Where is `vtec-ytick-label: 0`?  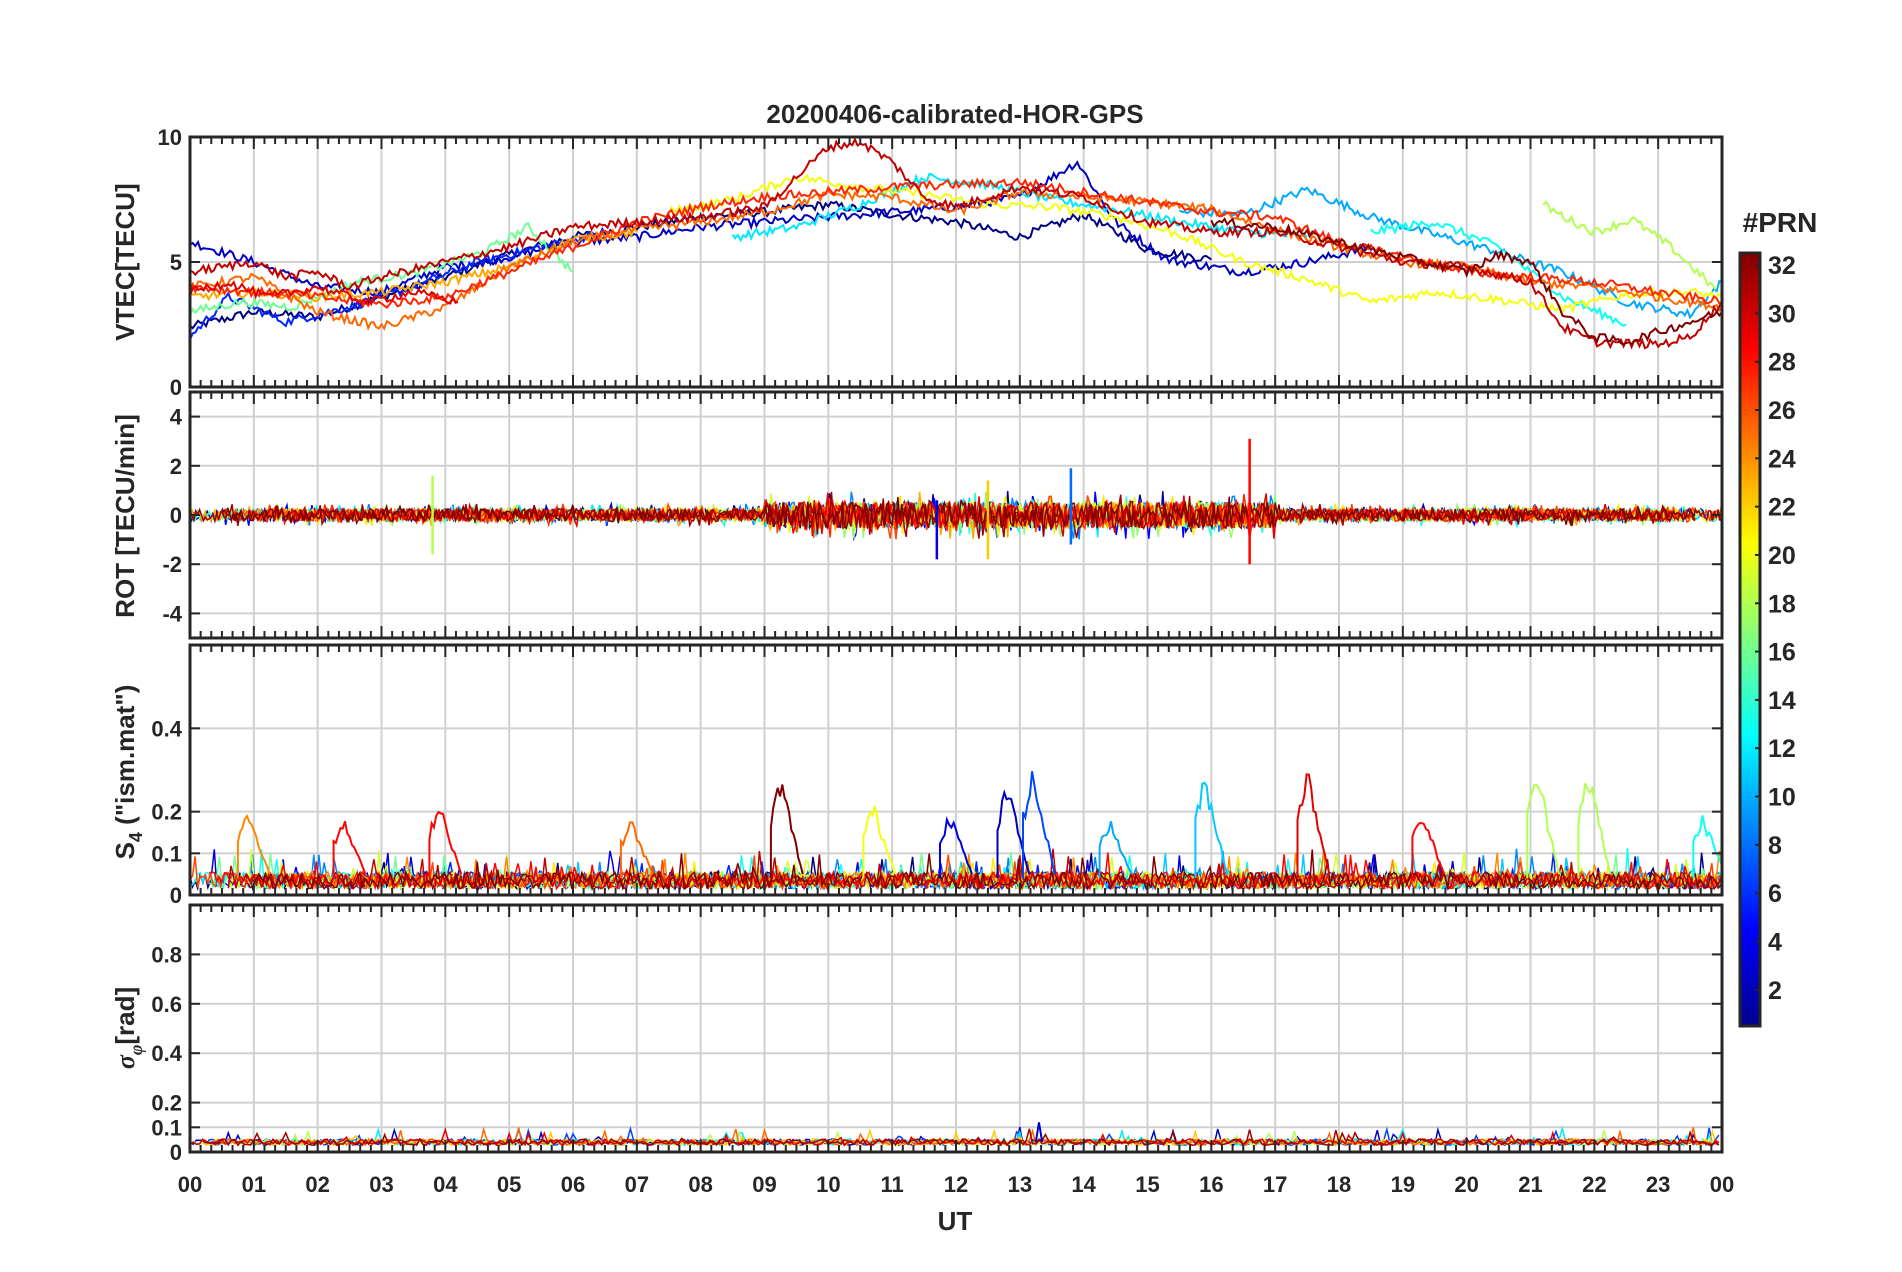 vtec-ytick-label: 0 is located at coordinates (176, 387).